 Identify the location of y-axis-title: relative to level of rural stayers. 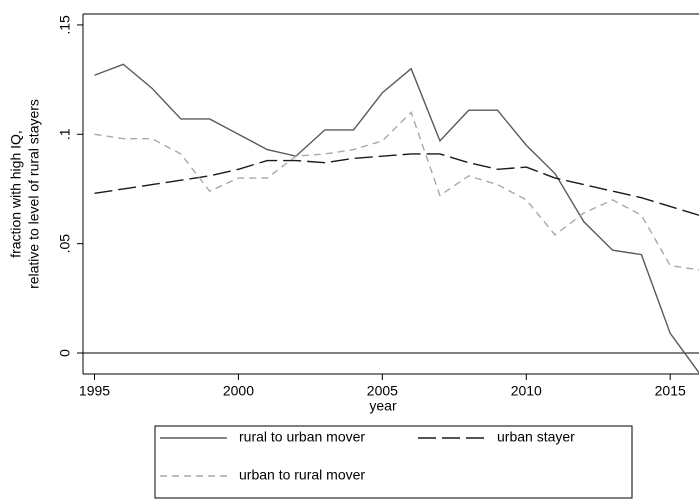
(34, 194).